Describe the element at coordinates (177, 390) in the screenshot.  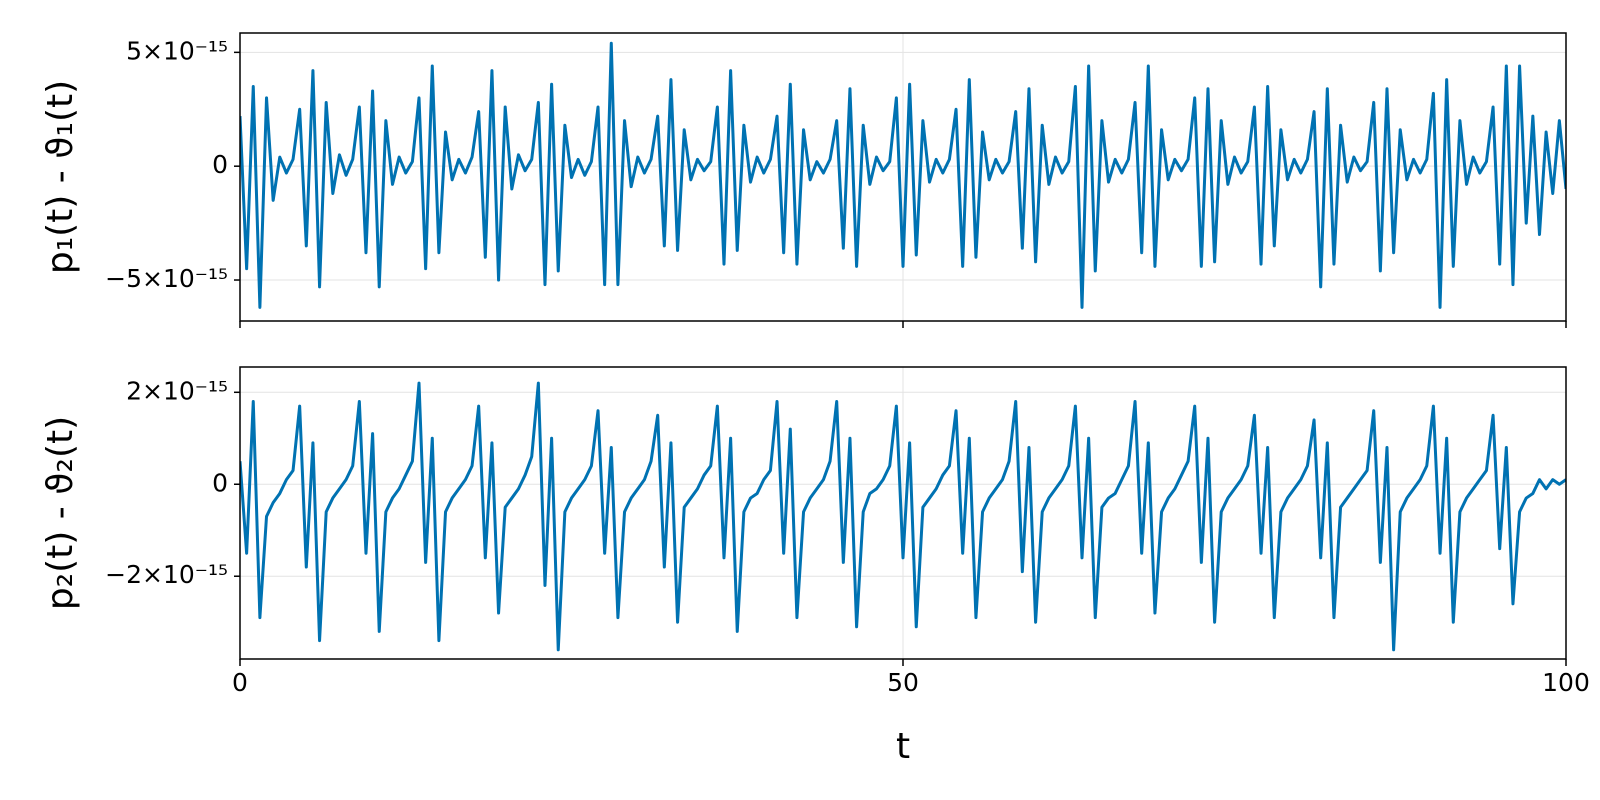
I see `y-tick-label: 2×10⁻¹⁵` at that location.